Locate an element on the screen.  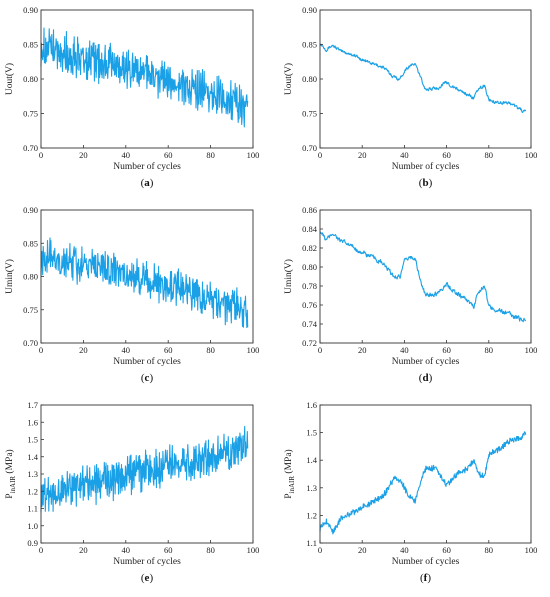
y-tick-label: 1.0 is located at coordinates (32, 526).